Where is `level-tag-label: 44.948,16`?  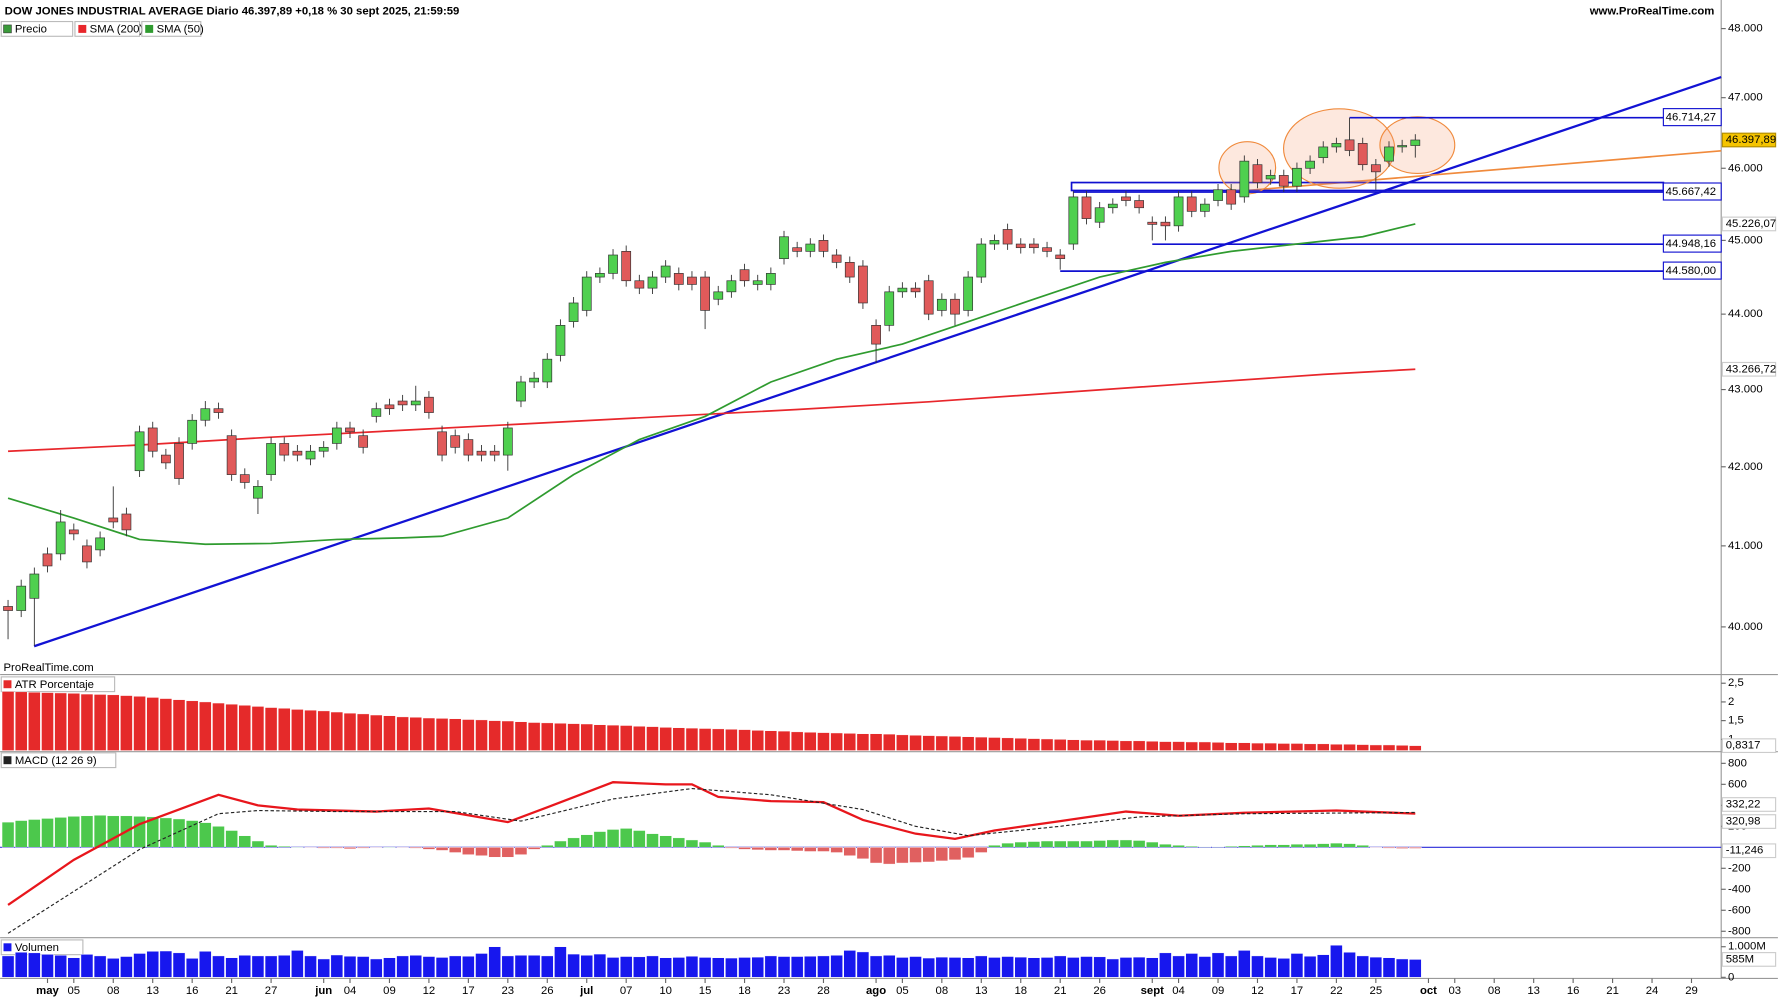
level-tag-label: 44.948,16 is located at coordinates (1691, 244).